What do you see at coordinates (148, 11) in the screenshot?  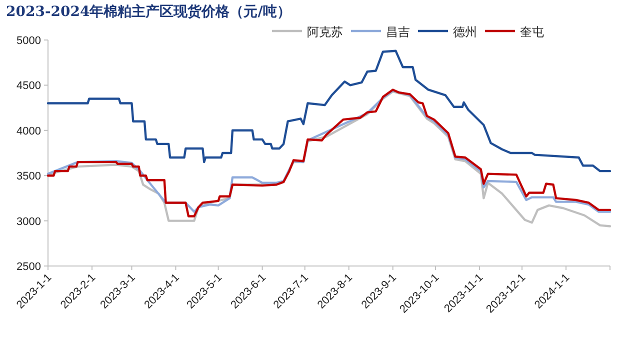 I see `chart-title: 2023-2024年棉粕主产区现货价格（元/吨）` at bounding box center [148, 11].